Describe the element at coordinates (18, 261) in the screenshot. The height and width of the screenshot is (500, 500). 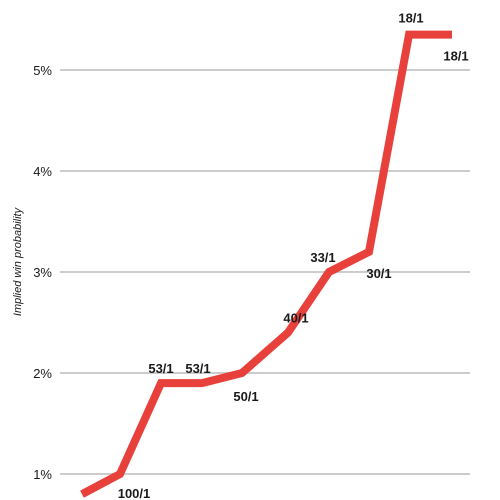
I see `y-axis-label: Implied win probability` at that location.